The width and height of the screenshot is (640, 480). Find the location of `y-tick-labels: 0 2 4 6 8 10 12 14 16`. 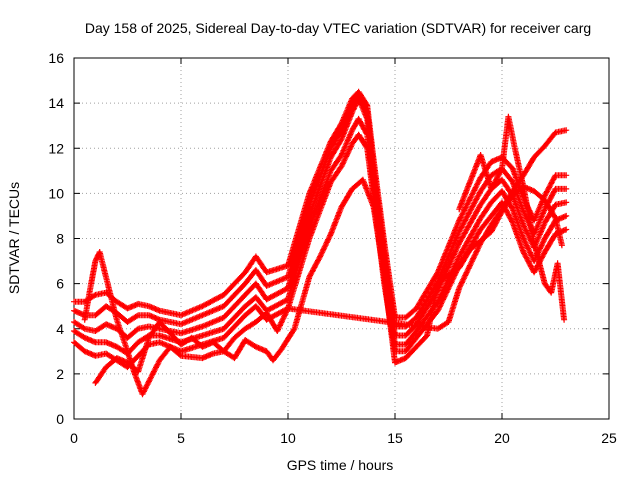

y-tick-labels: 0 2 4 6 8 10 12 14 16 is located at coordinates (56, 238).